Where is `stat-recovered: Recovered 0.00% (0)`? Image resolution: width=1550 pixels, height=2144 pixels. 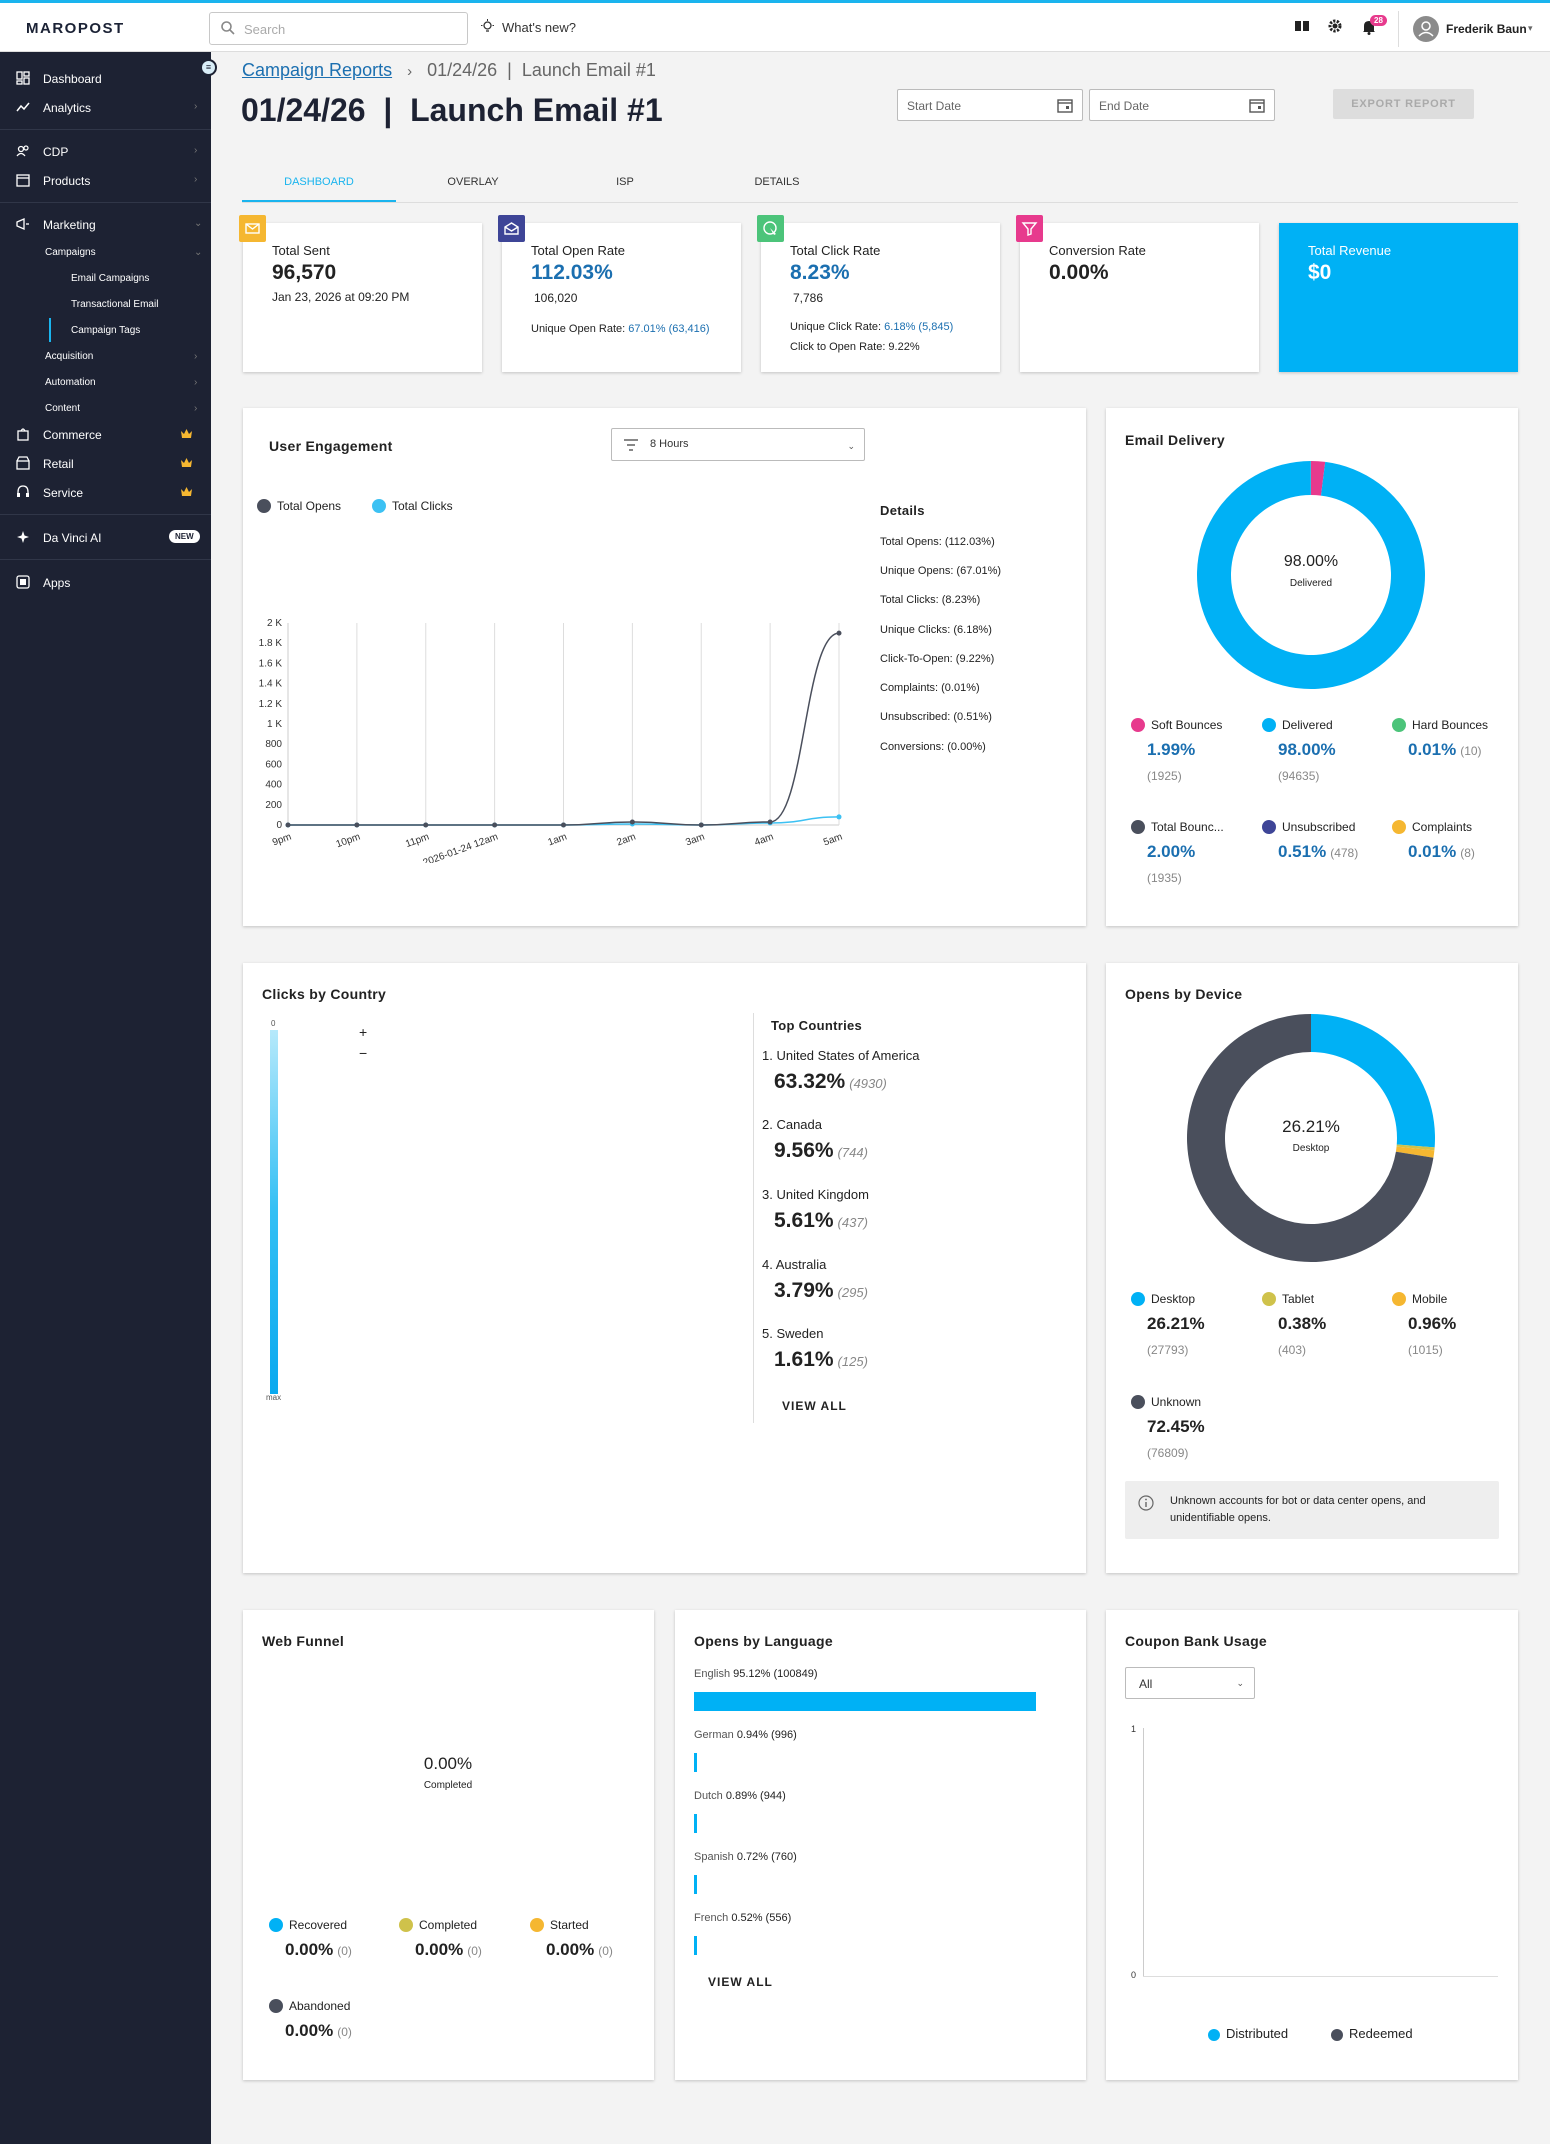 stat-recovered: Recovered 0.00% (0) is located at coordinates (310, 1939).